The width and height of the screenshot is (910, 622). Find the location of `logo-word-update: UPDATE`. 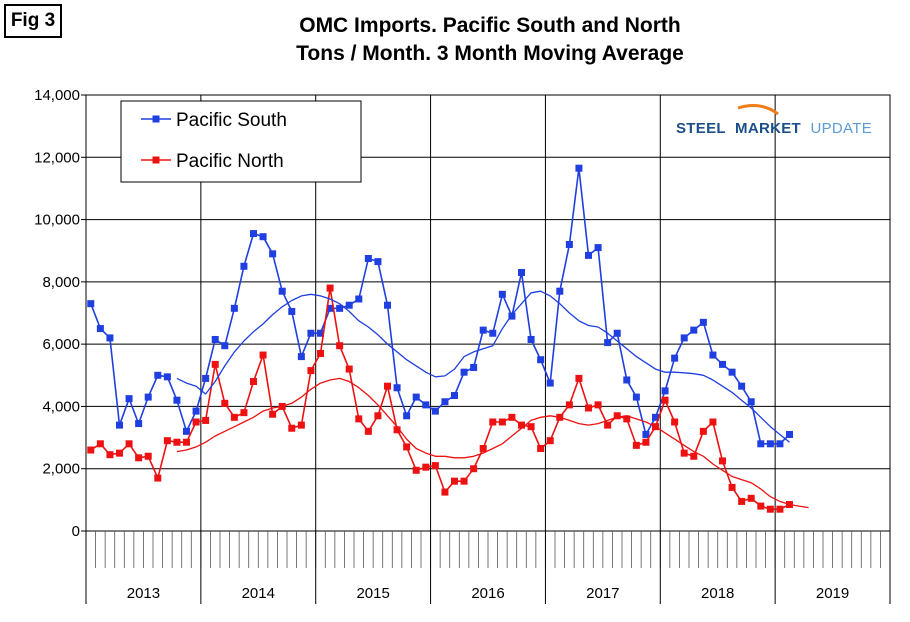

logo-word-update: UPDATE is located at coordinates (841, 128).